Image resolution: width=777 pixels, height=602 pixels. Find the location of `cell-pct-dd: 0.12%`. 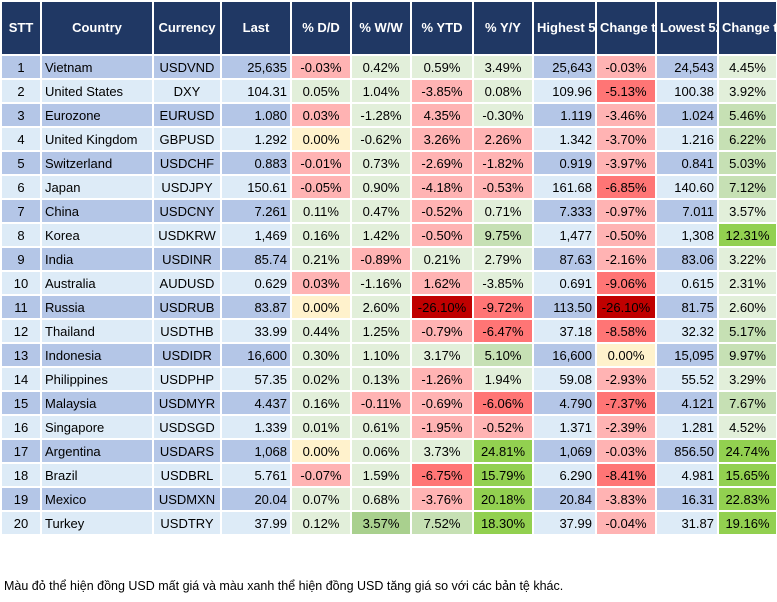

cell-pct-dd: 0.12% is located at coordinates (321, 523).